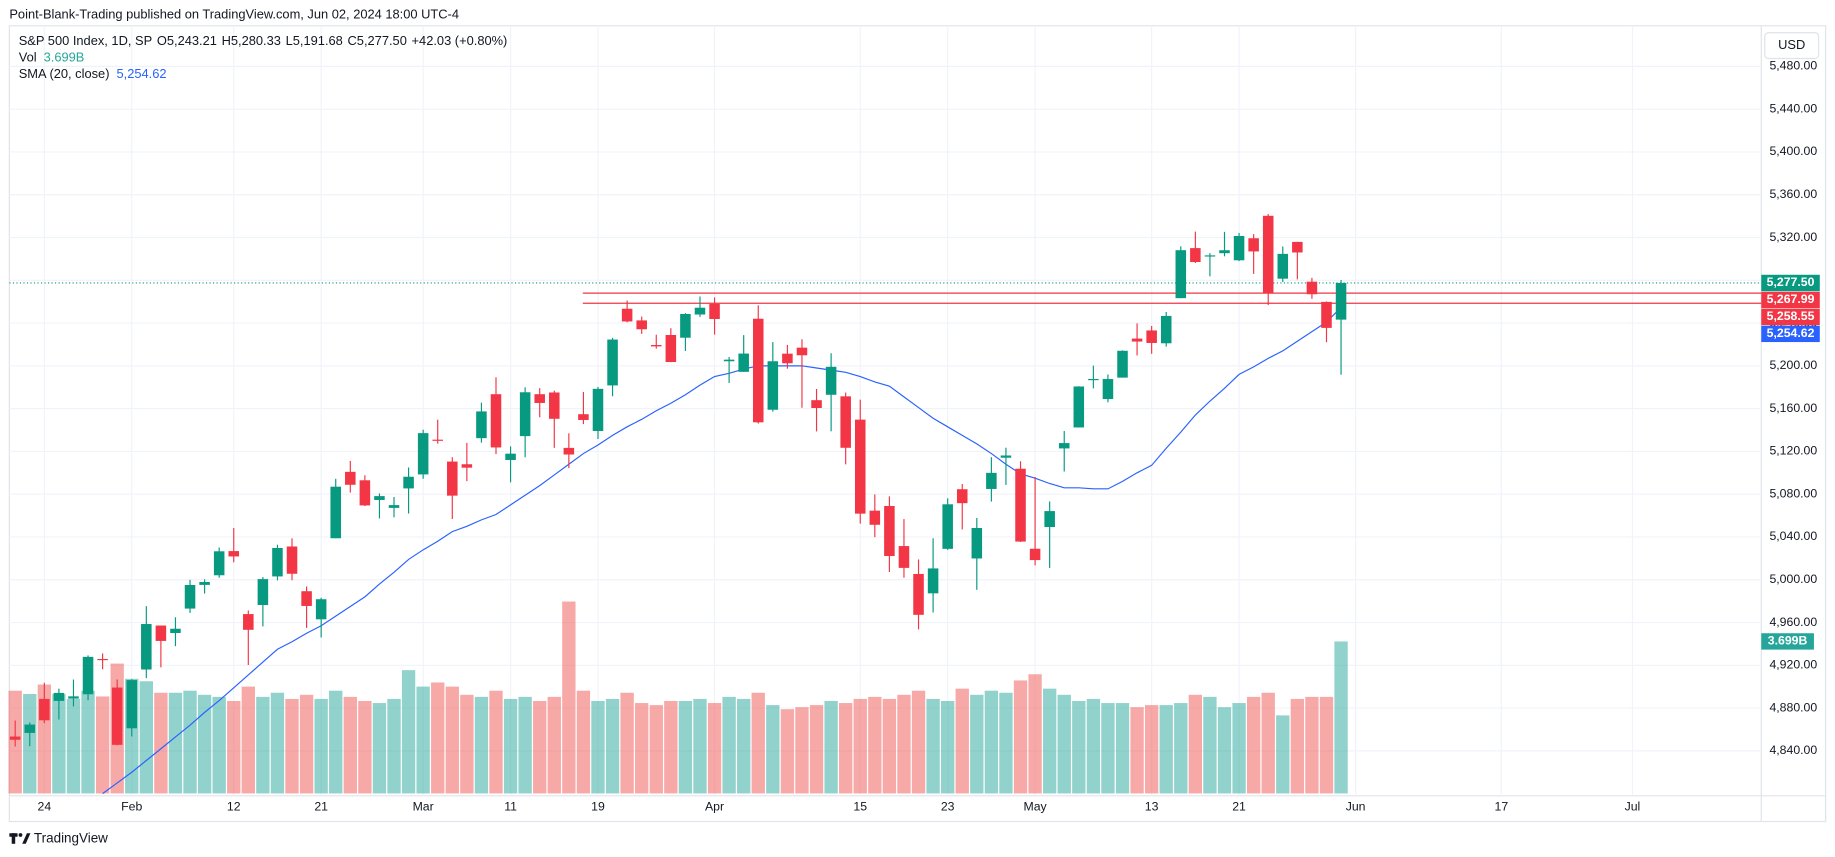 This screenshot has height=857, width=1835. I want to click on price-tag-label: 5,254.62, so click(1791, 333).